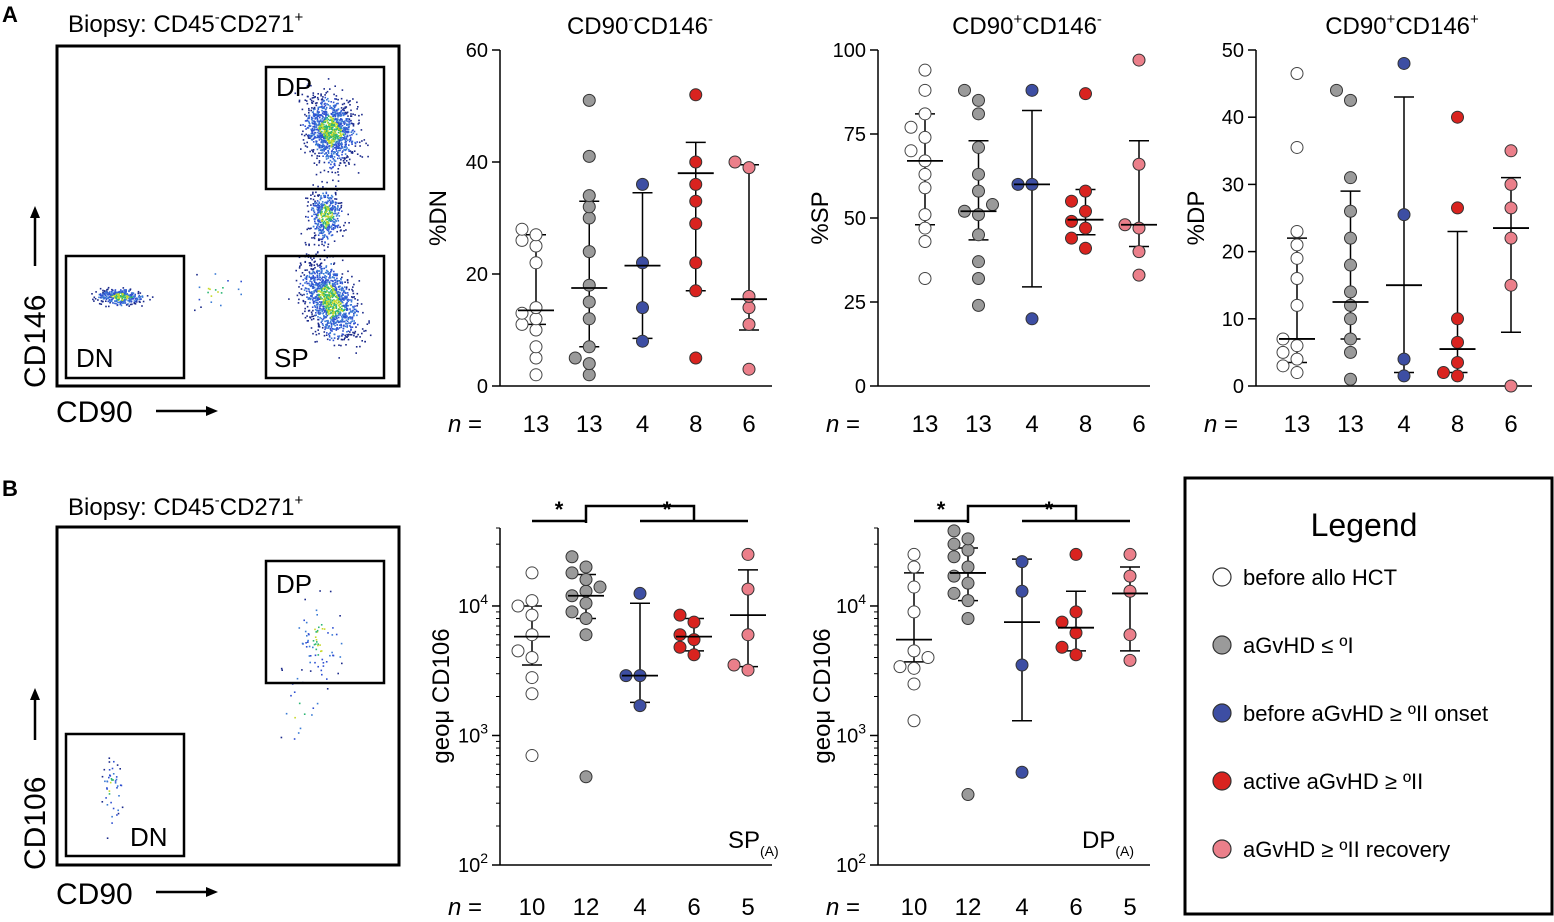  I want to click on n-value: 13, so click(536, 424).